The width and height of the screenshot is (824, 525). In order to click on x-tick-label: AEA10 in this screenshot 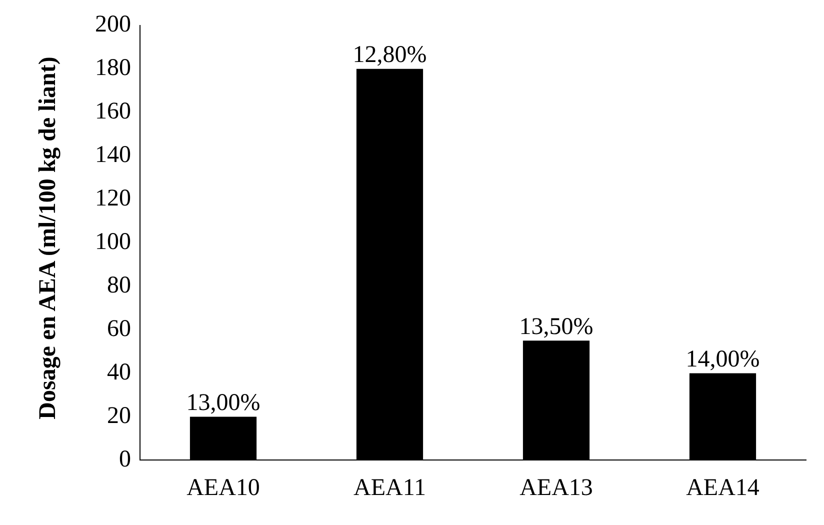, I will do `click(223, 487)`.